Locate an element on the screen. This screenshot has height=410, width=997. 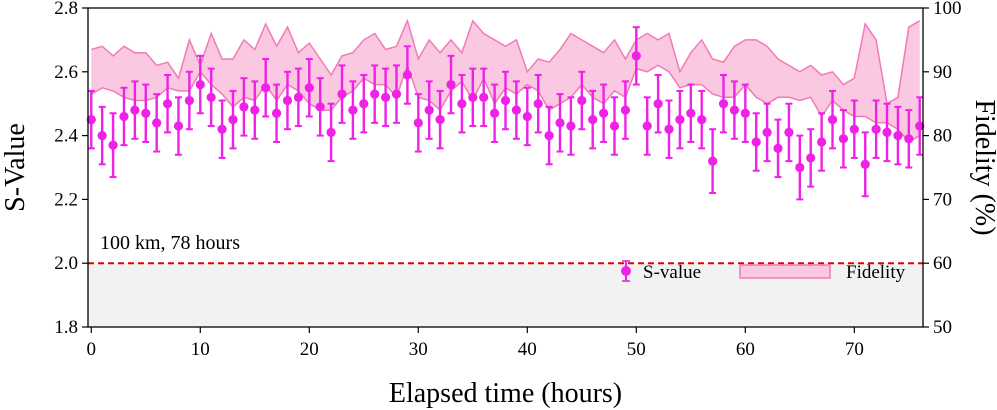
y2-tick-label: 100 is located at coordinates (947, 9).